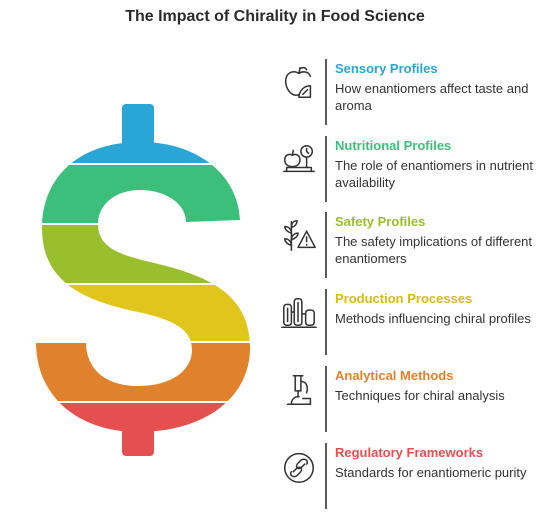  What do you see at coordinates (432, 97) in the screenshot?
I see `item-description: How enantiomers affect taste and aroma` at bounding box center [432, 97].